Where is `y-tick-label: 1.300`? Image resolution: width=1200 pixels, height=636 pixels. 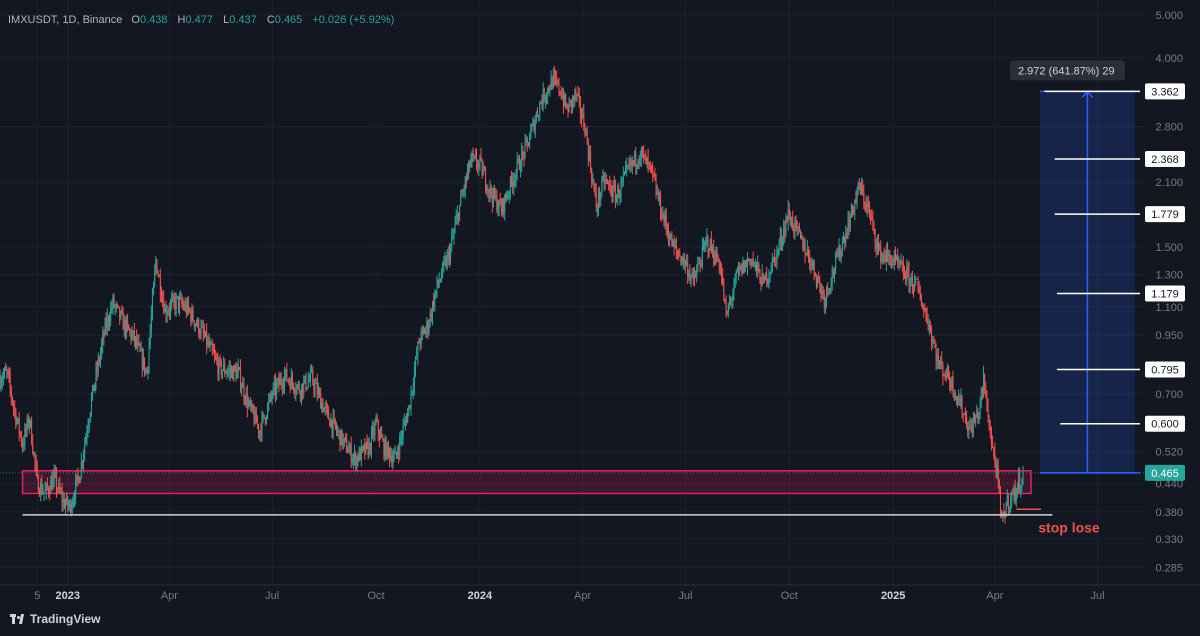
y-tick-label: 1.300 is located at coordinates (1169, 276).